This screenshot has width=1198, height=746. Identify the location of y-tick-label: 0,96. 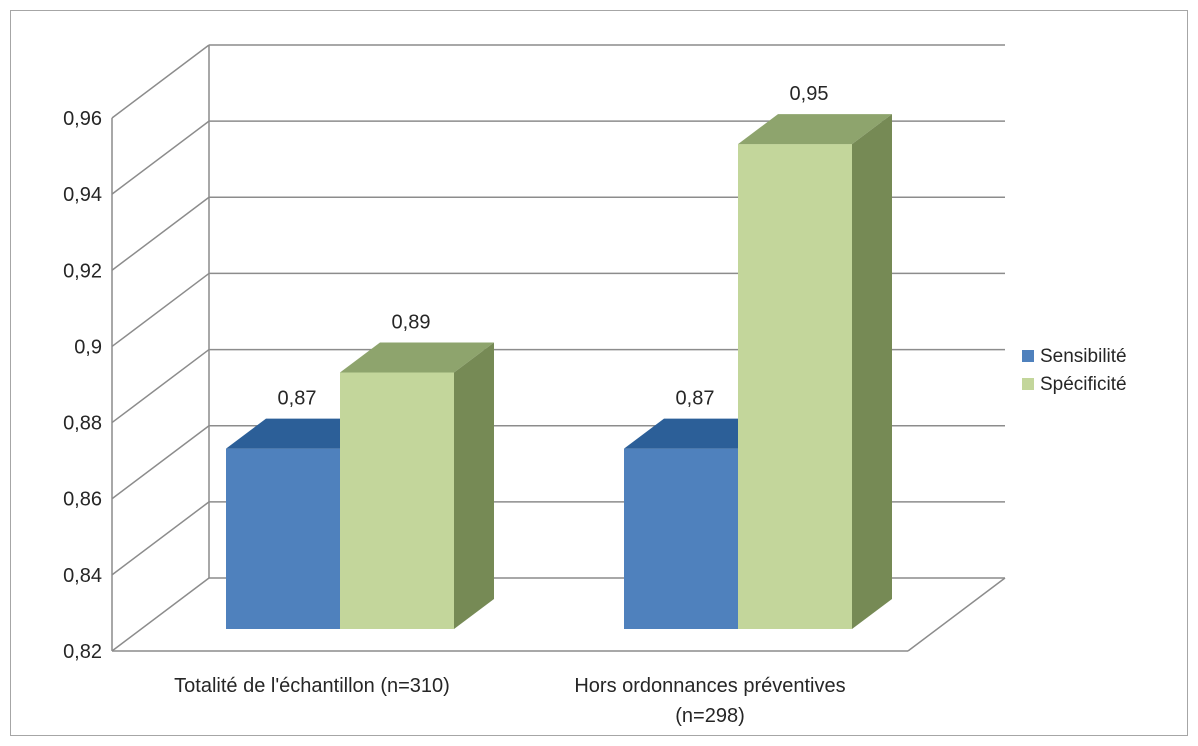
(82, 119).